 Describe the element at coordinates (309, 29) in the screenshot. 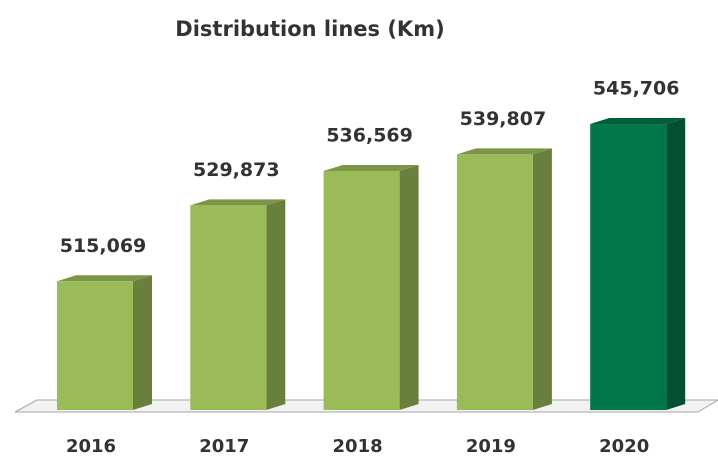

I see `chart-title: Distribution lines (Km)` at that location.